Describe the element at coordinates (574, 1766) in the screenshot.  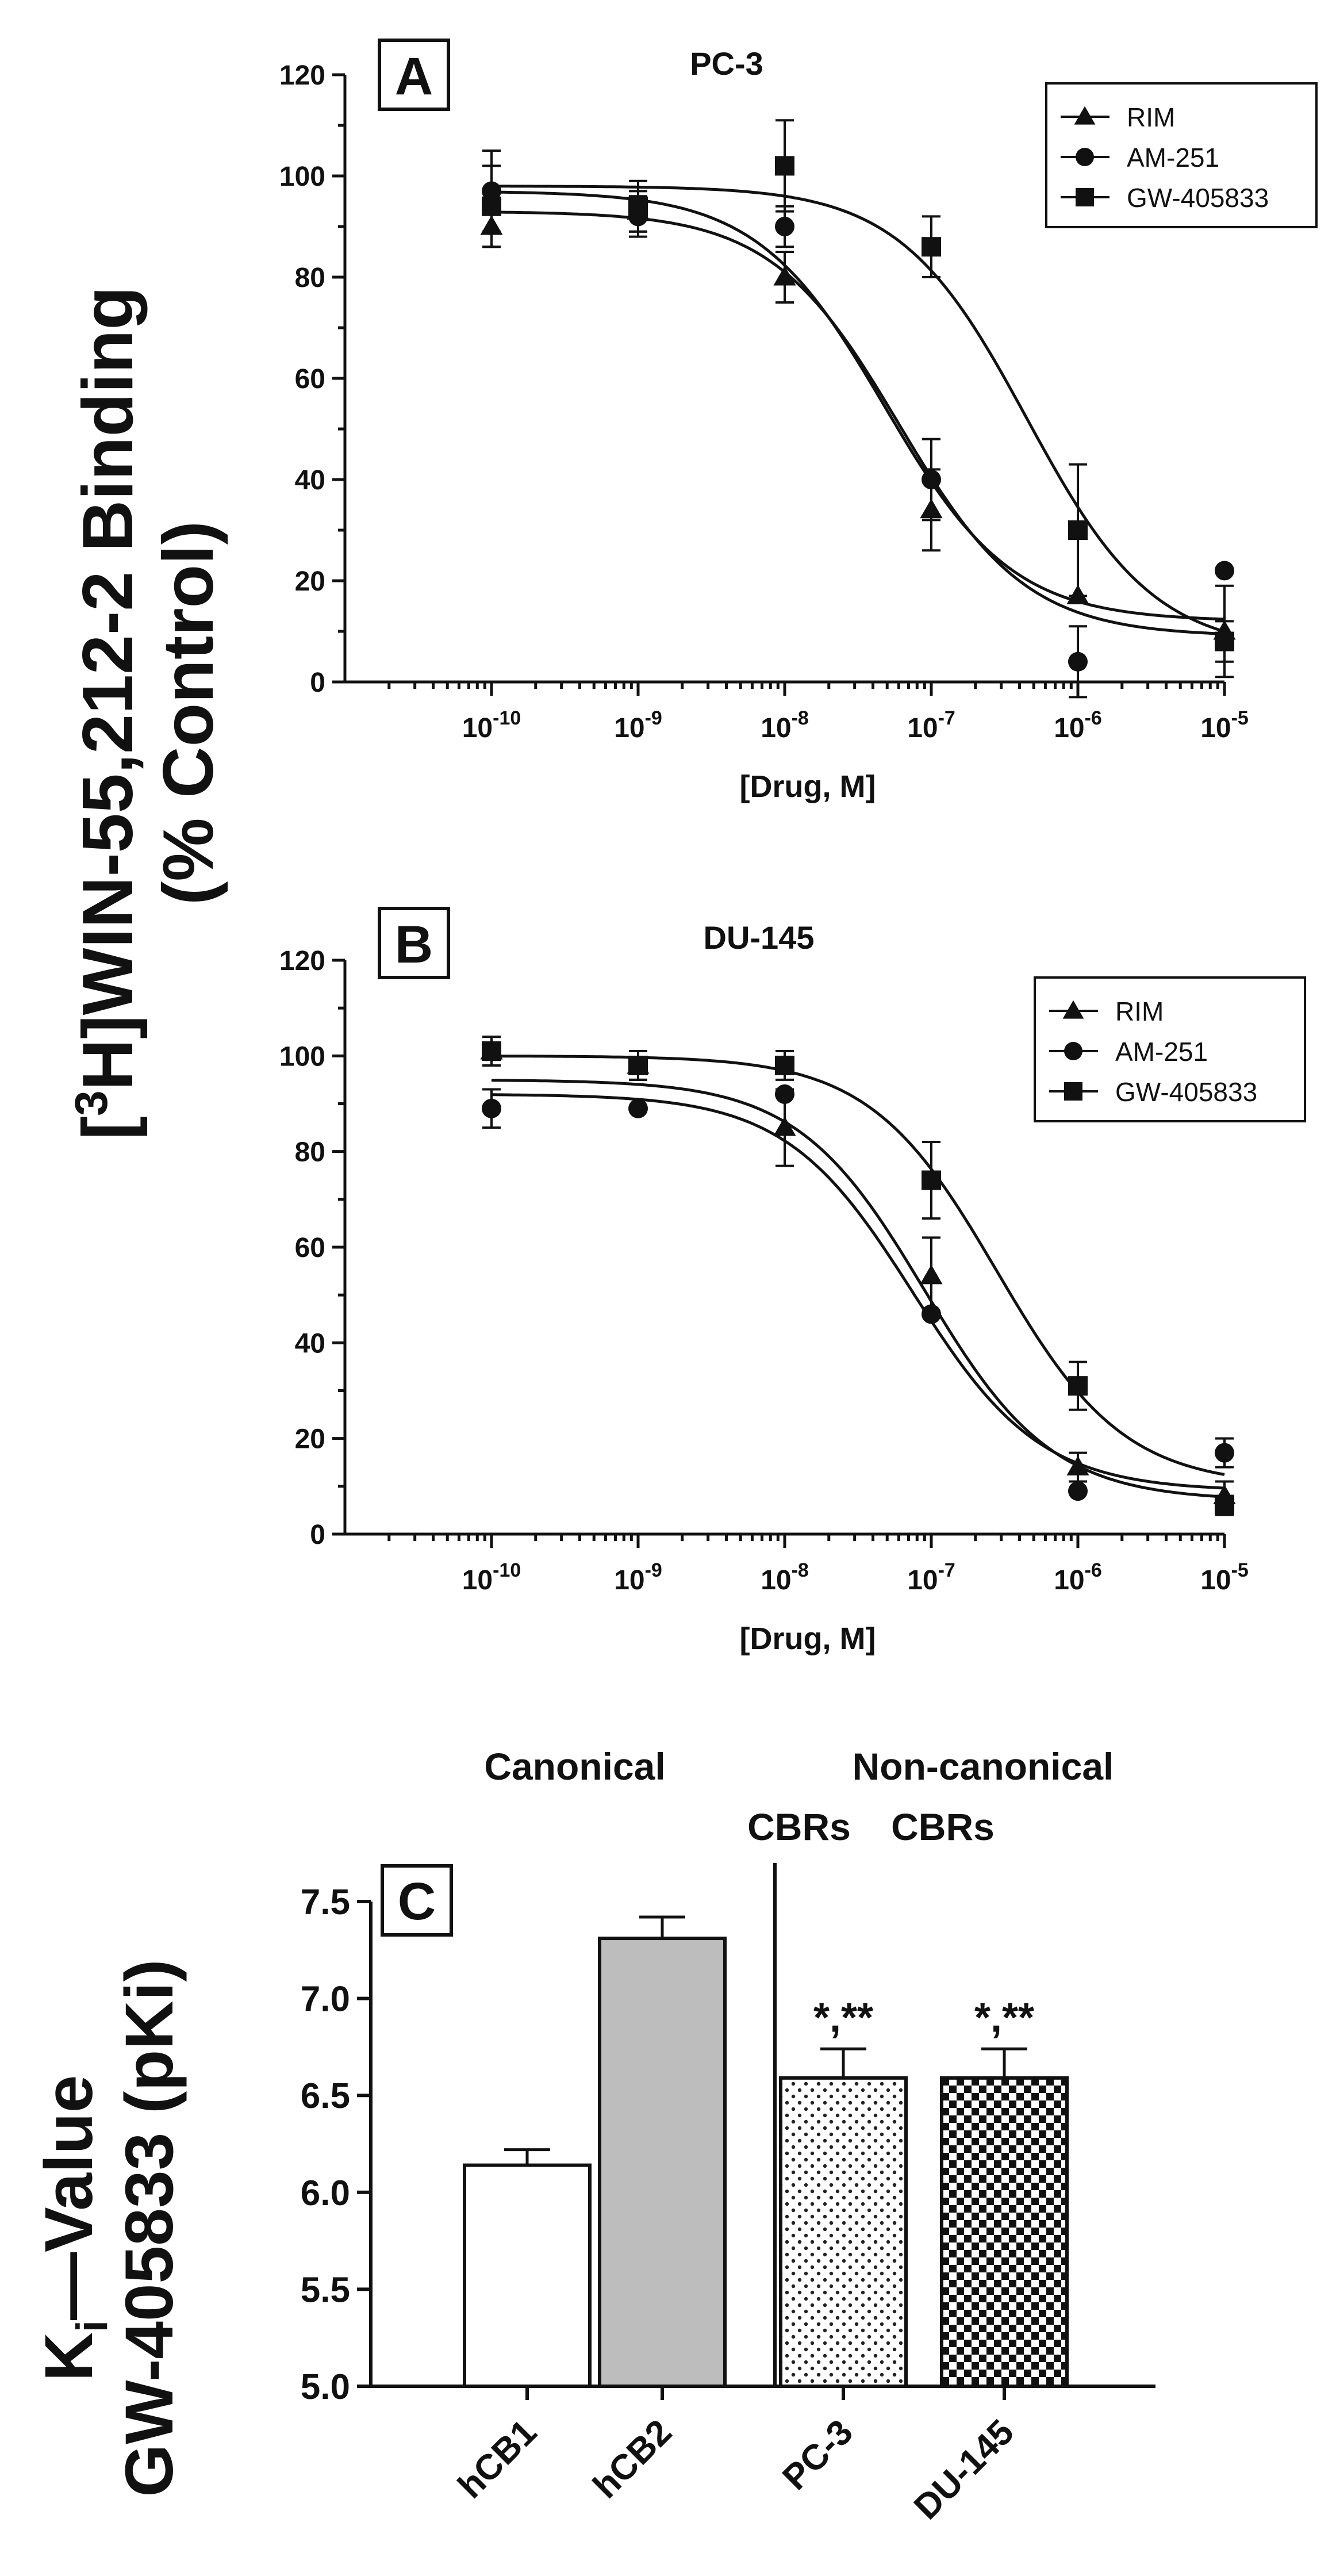
I see `group-label-canonical: Canonical` at that location.